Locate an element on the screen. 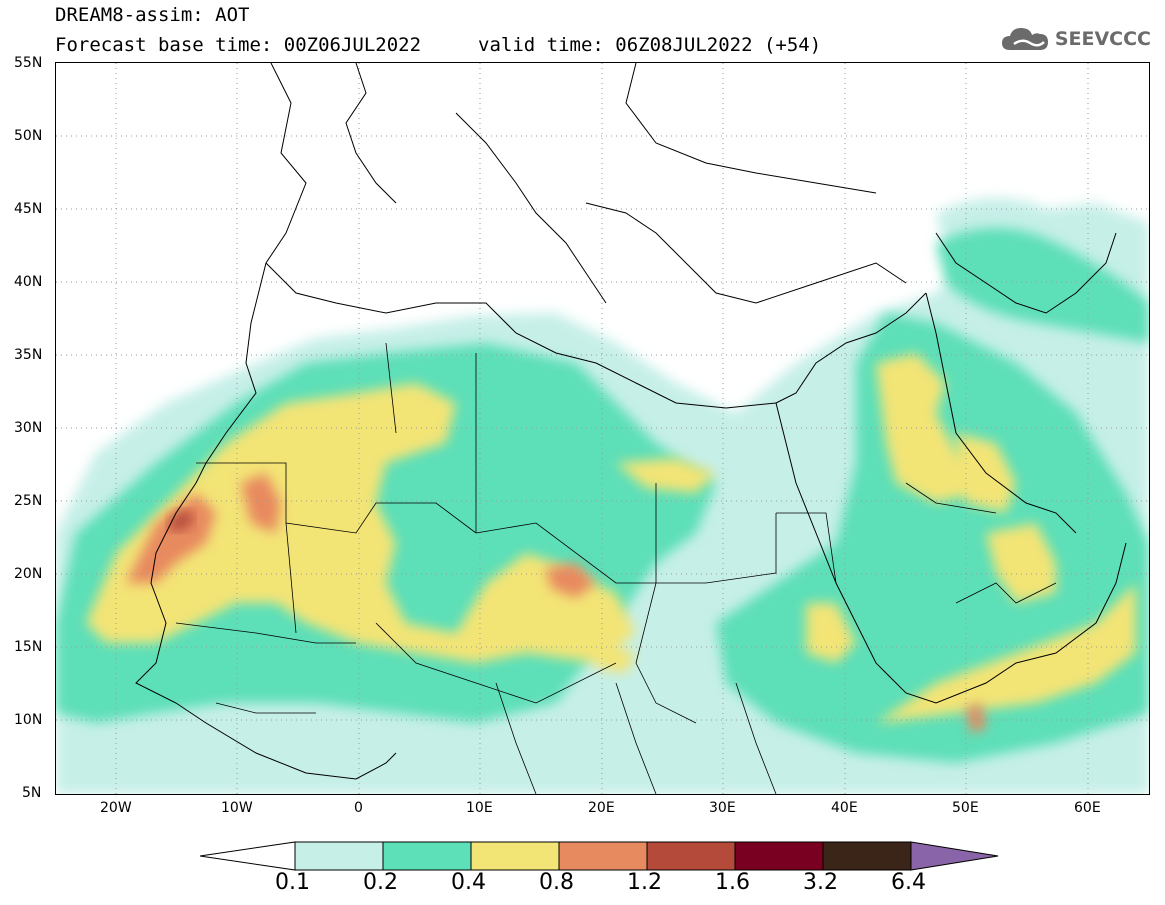 This screenshot has height=905, width=1165. lon-label: 50E is located at coordinates (965, 808).